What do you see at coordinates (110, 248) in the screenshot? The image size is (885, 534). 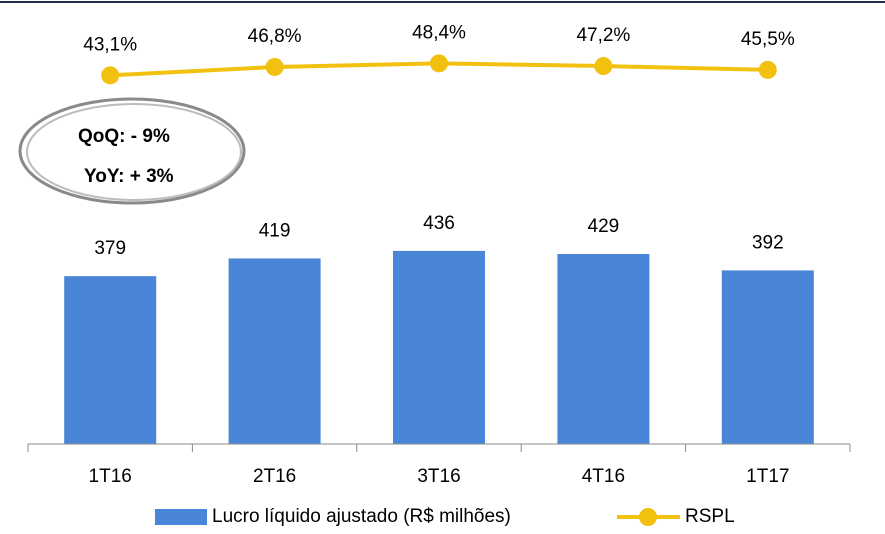 I see `data-label: 379` at bounding box center [110, 248].